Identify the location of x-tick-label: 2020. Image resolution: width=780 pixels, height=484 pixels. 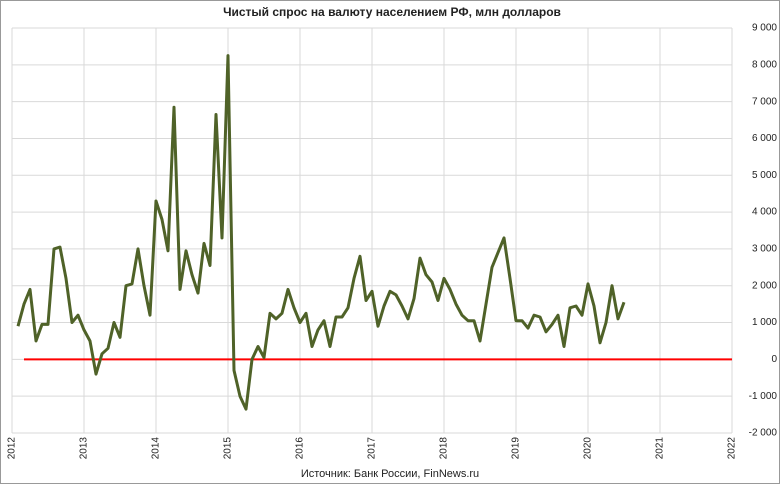
(588, 448).